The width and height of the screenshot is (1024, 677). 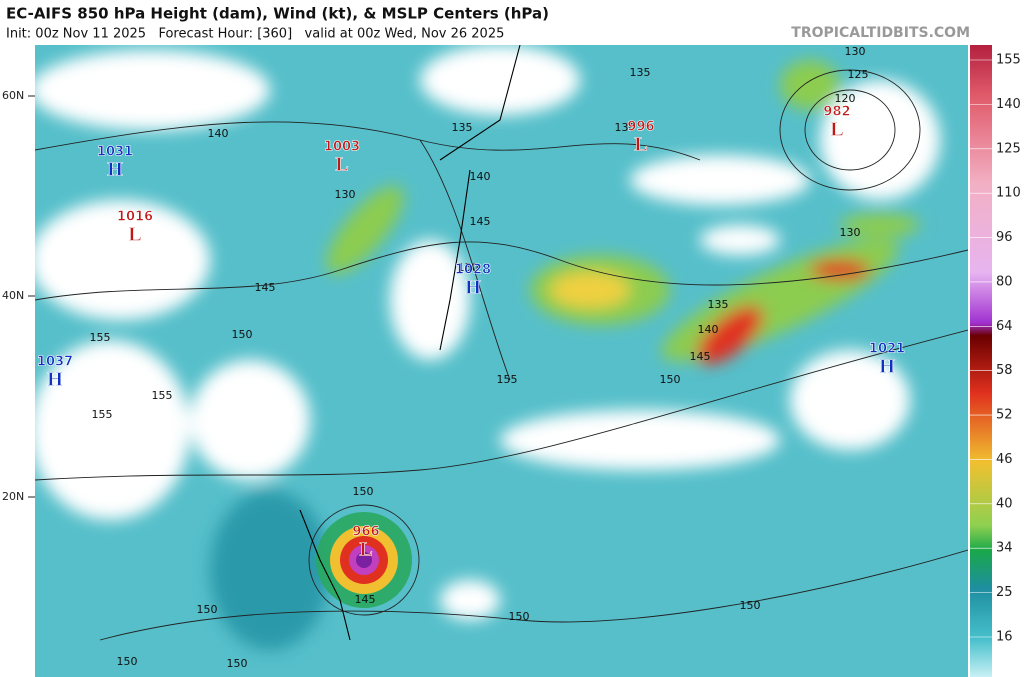 What do you see at coordinates (135, 217) in the screenshot?
I see `pressure-value: 1016` at bounding box center [135, 217].